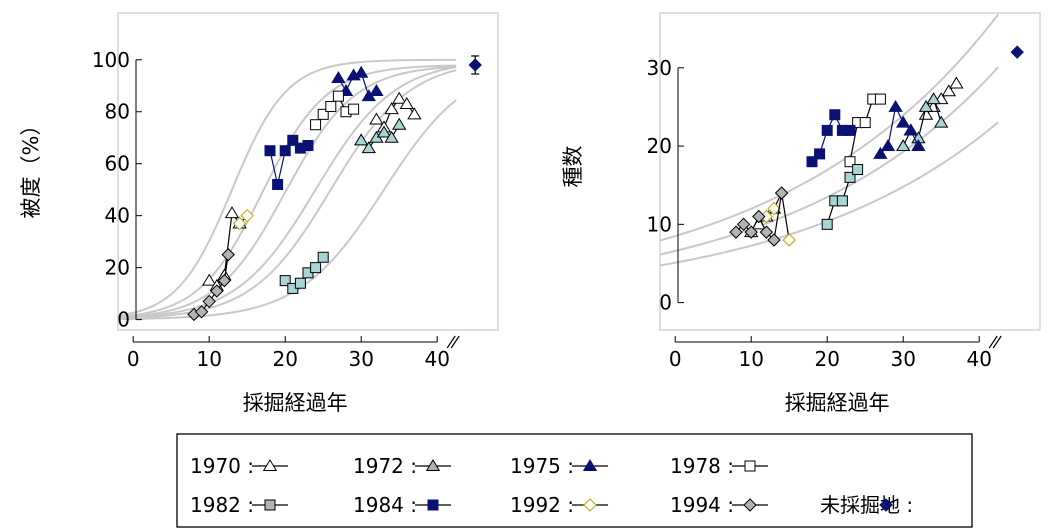 This screenshot has height=532, width=1059. I want to click on y-tick-label: 20, so click(659, 146).